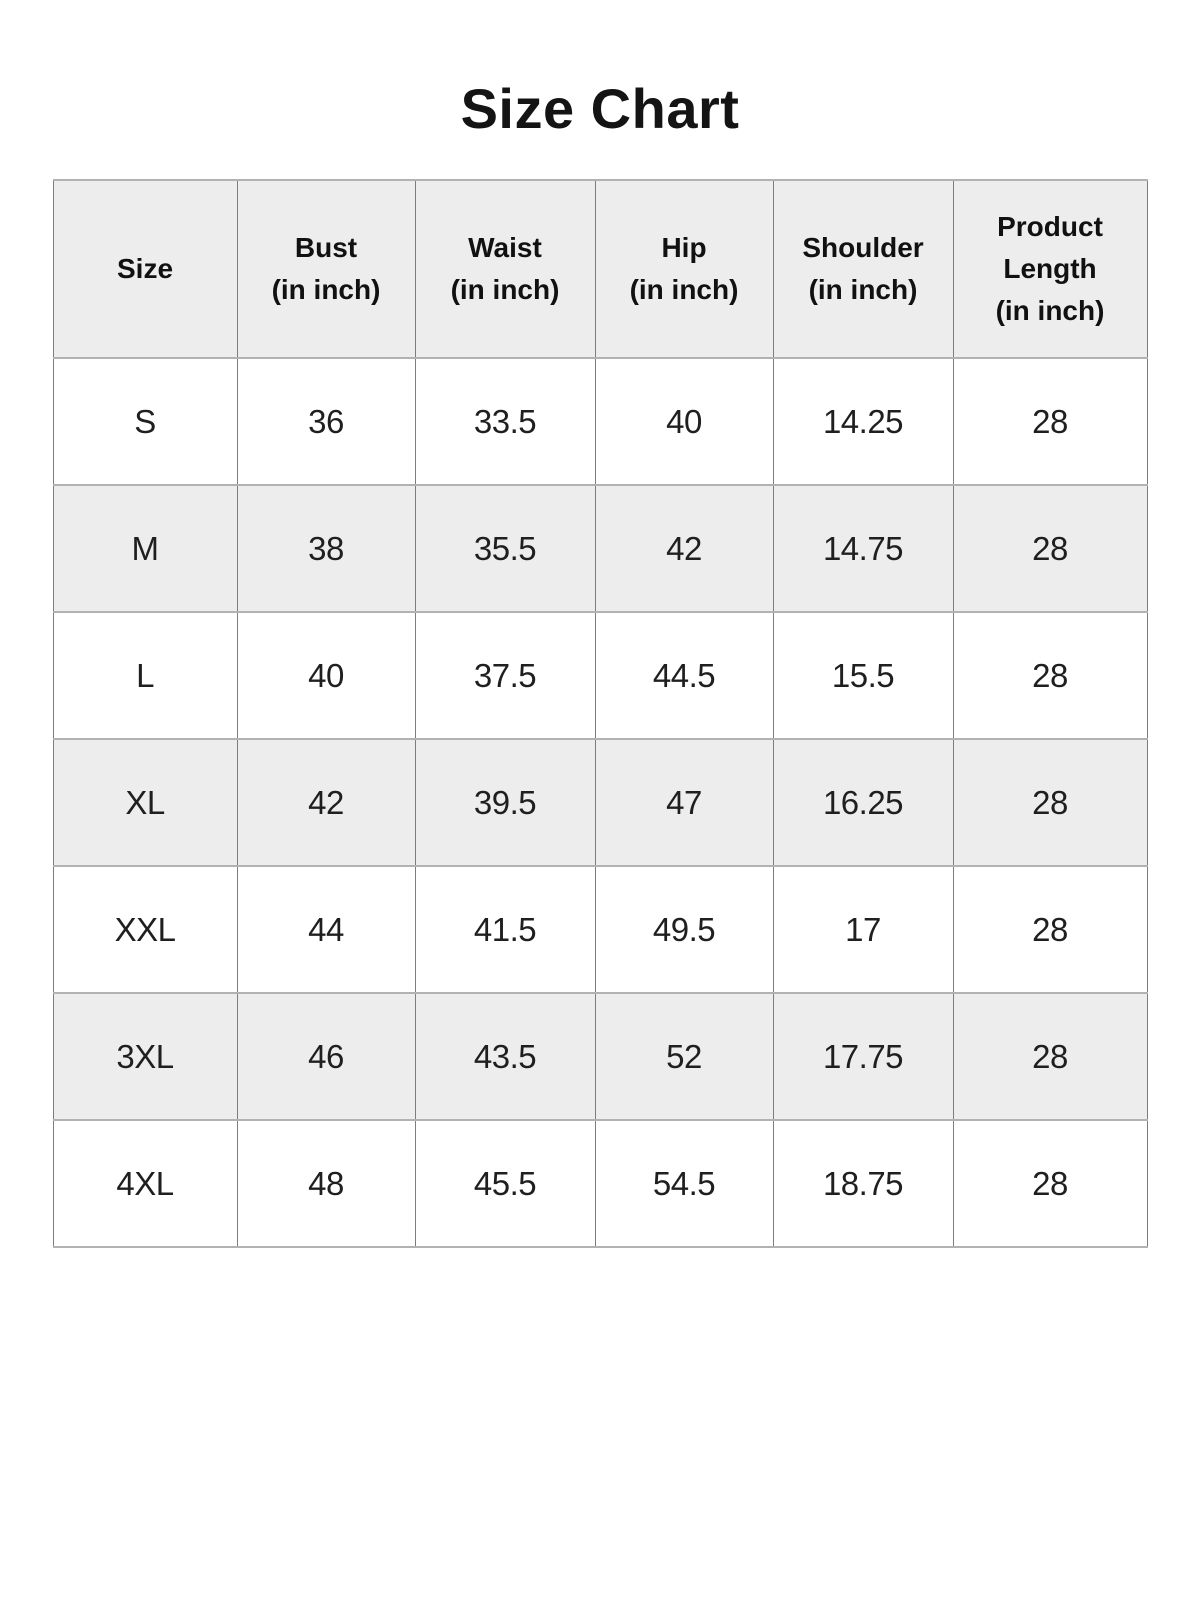  I want to click on col-label-shoulder: Shoulder, so click(863, 247).